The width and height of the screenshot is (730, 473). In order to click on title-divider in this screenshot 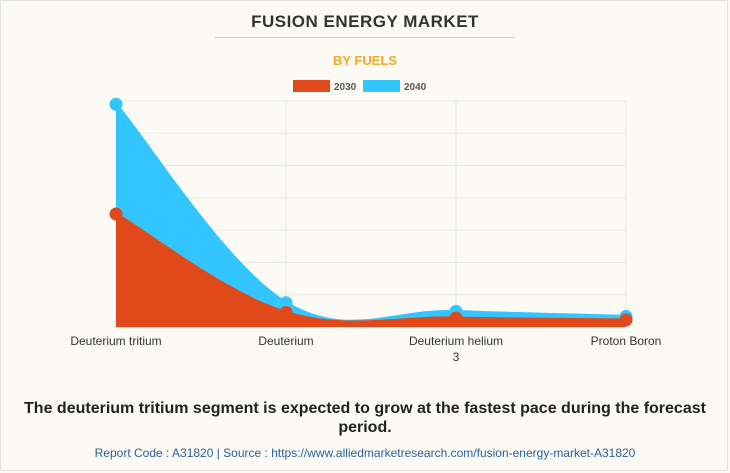, I will do `click(365, 37)`.